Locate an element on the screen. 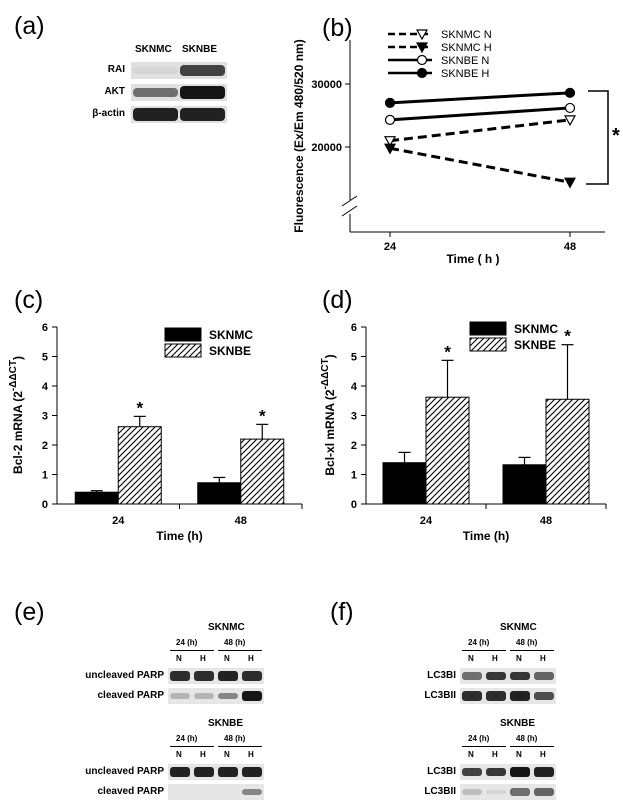 Image resolution: width=623 pixels, height=805 pixels. c-sig-star: * is located at coordinates (262, 415).